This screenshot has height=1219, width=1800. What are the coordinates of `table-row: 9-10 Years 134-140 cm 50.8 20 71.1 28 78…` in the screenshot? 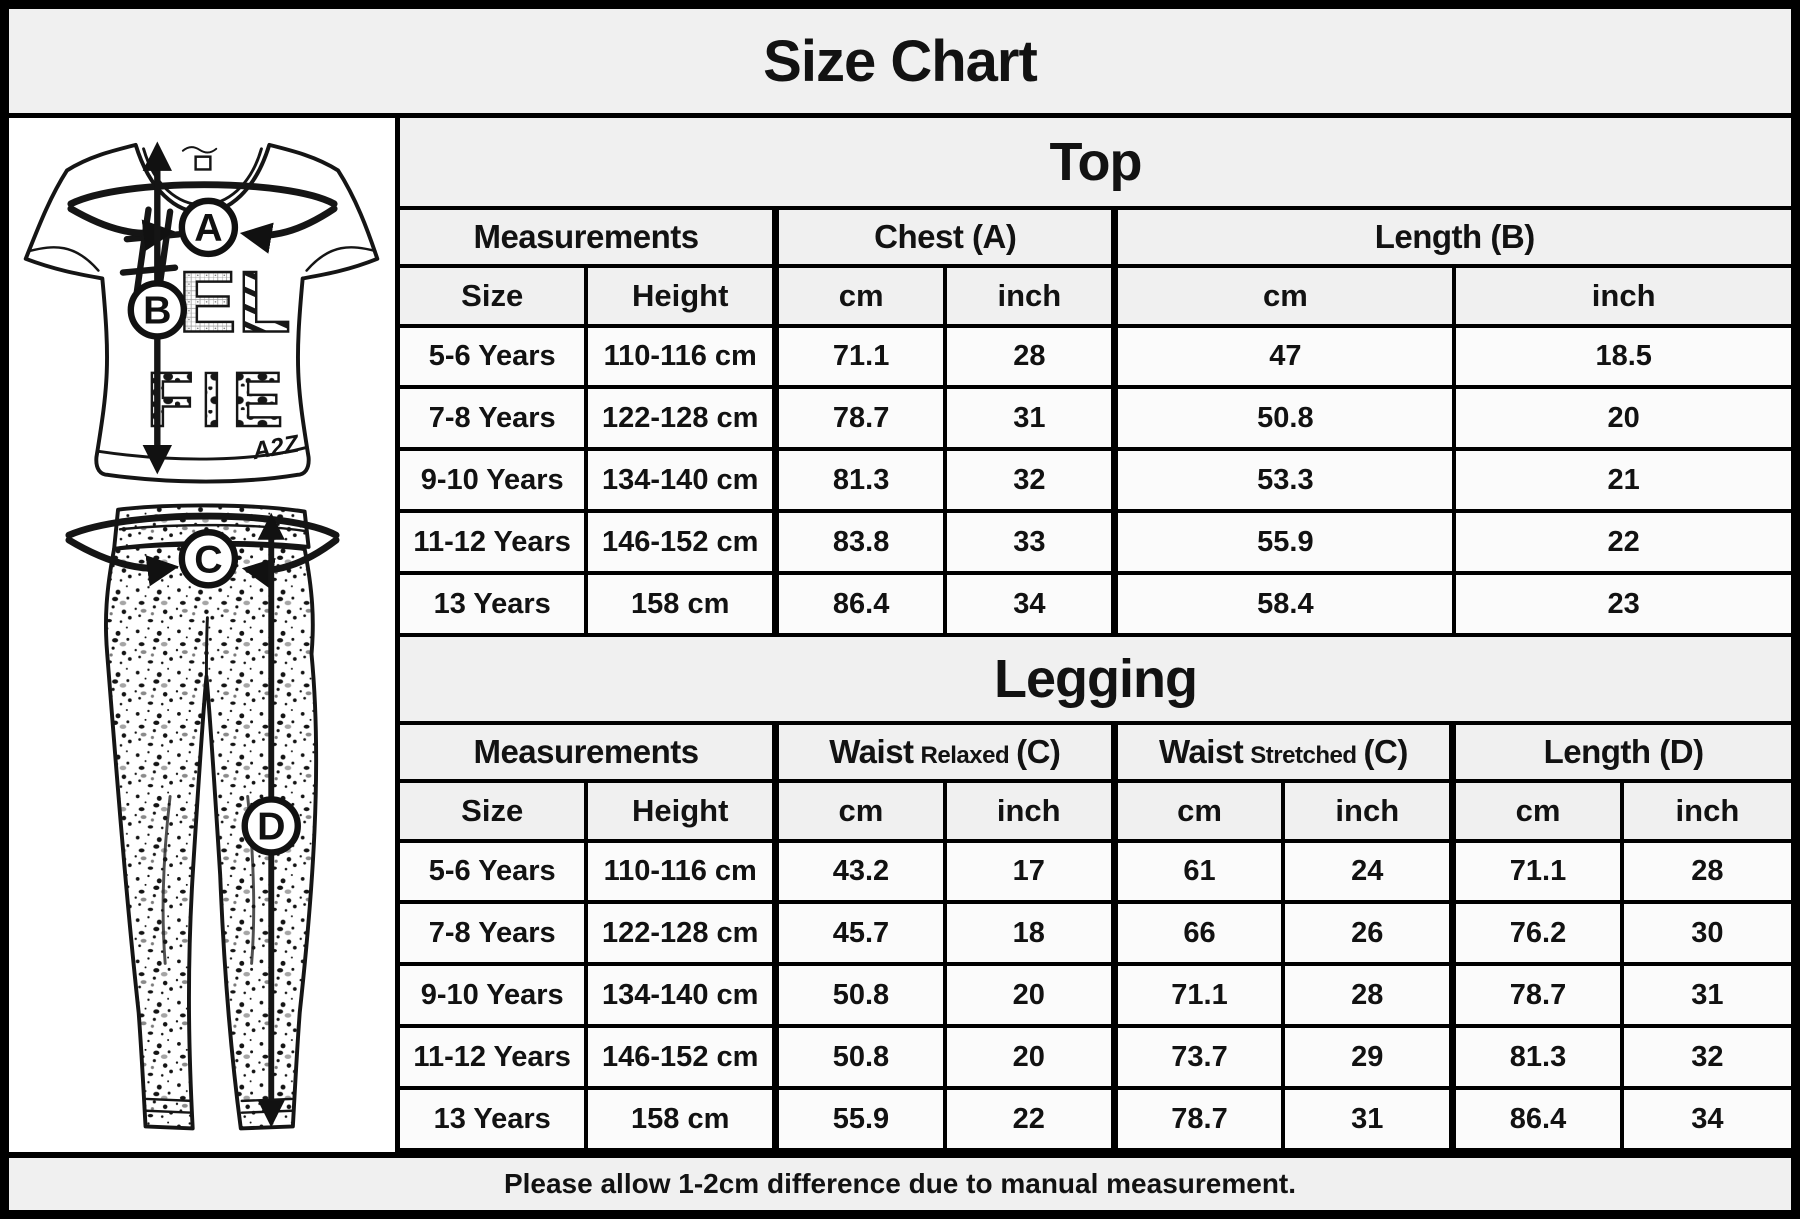 It's located at (1095, 995).